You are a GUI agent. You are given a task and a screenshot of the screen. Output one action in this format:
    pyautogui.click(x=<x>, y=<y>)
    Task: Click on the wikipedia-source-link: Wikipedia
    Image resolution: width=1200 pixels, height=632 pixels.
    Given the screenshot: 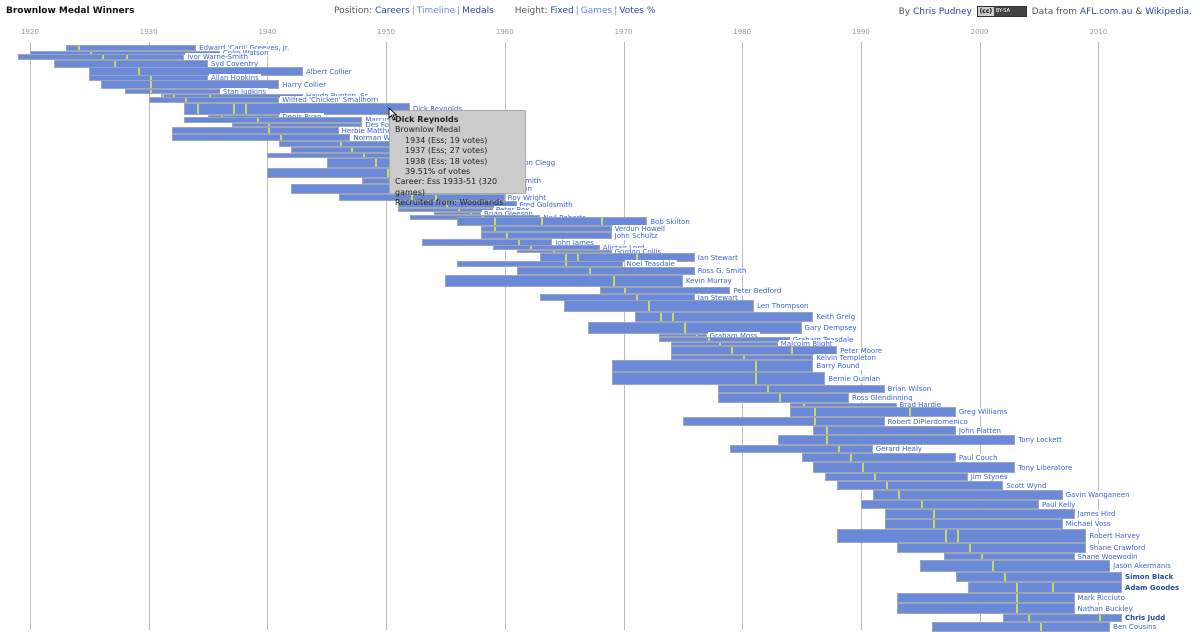 What is the action you would take?
    pyautogui.click(x=1167, y=12)
    